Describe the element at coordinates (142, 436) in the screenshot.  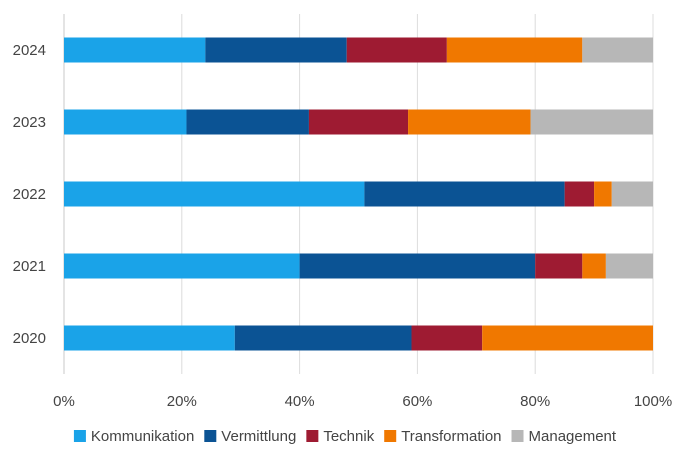
I see `legend-label: Kommunikation` at that location.